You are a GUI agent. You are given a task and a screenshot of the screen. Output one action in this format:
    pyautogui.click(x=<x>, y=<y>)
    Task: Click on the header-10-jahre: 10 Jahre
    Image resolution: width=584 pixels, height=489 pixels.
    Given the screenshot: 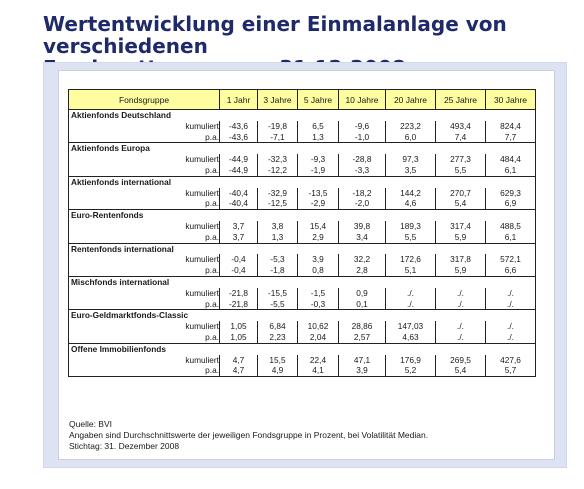 What is the action you would take?
    pyautogui.click(x=362, y=99)
    